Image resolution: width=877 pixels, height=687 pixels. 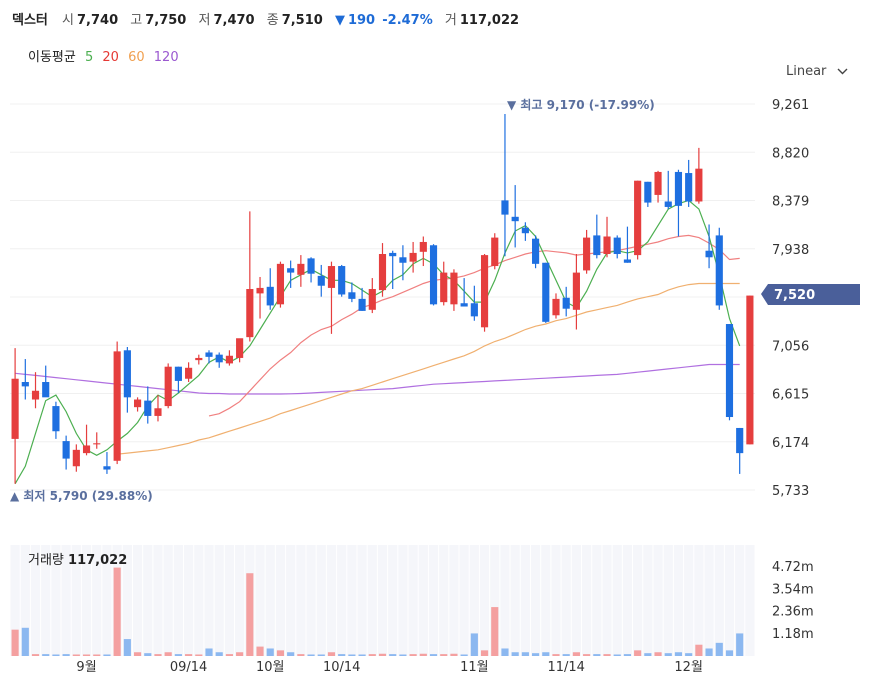 I want to click on moving-average-legend: 이동평균 5 20 60 120, so click(x=106, y=55).